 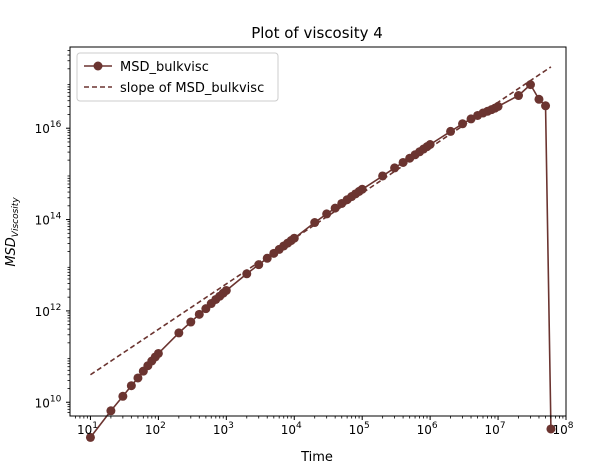 I want to click on x-tick-label: 10⁷, so click(x=495, y=429).